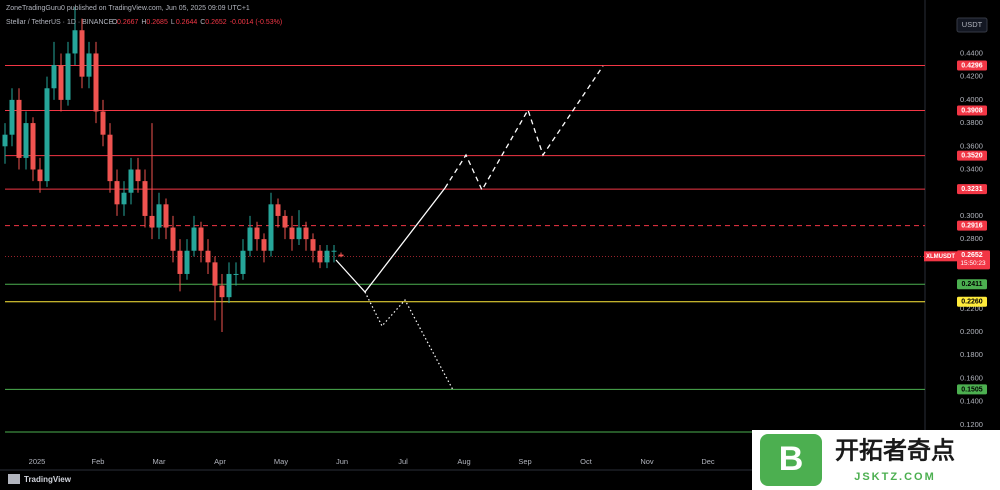 The image size is (1000, 490). I want to click on ohlc-item: H, so click(143, 22).